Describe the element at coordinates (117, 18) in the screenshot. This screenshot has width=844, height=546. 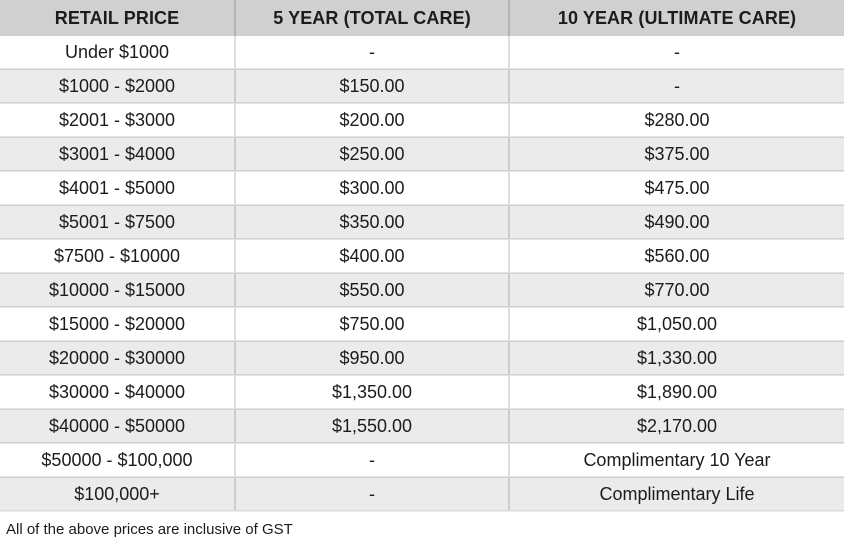
I see `col-header-retail-price: RETAIL PRICE` at that location.